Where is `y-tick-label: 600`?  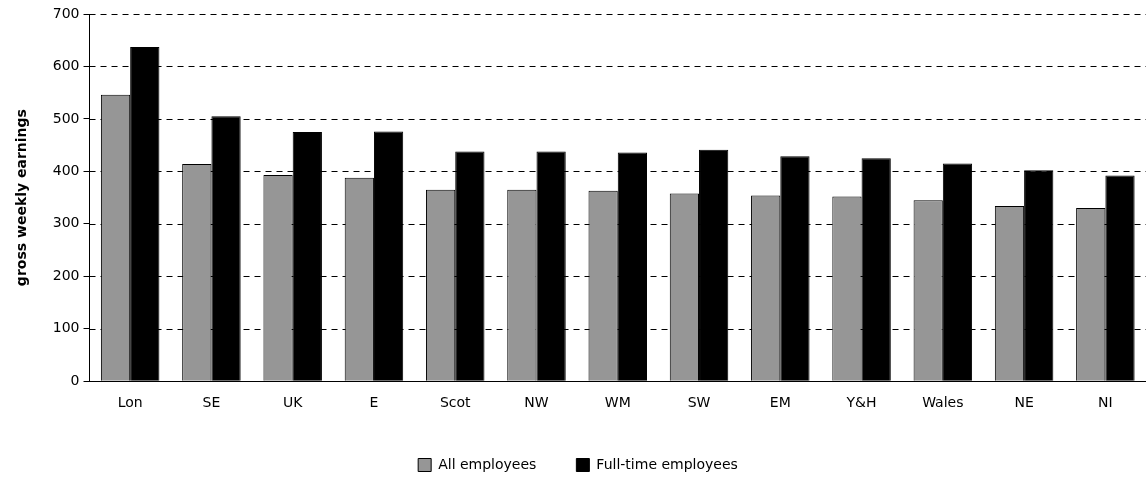 y-tick-label: 600 is located at coordinates (66, 65).